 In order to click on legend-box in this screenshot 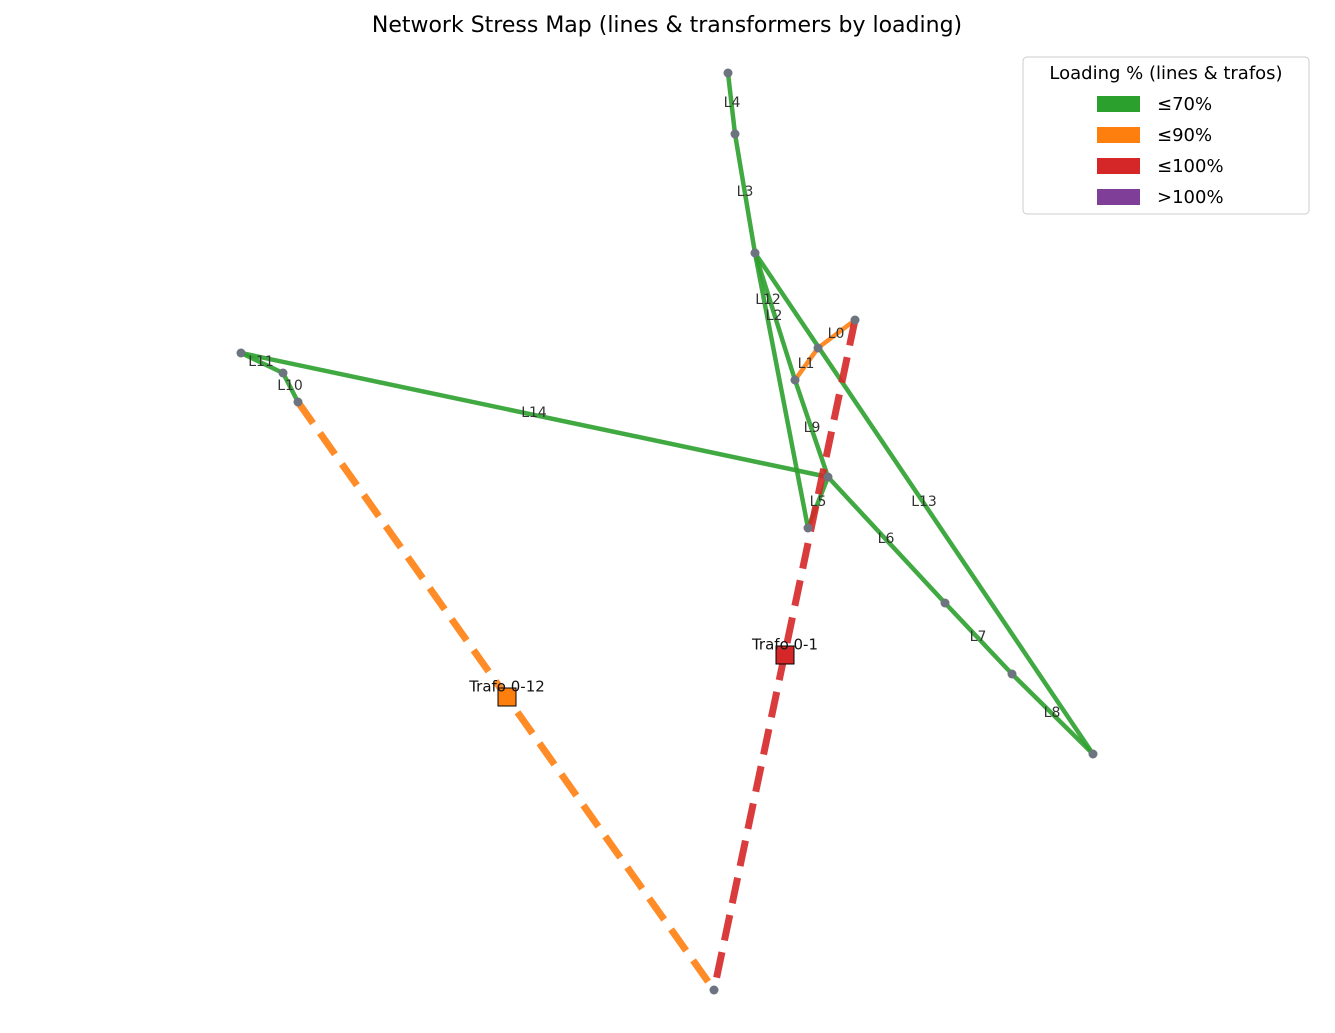, I will do `click(1166, 135)`.